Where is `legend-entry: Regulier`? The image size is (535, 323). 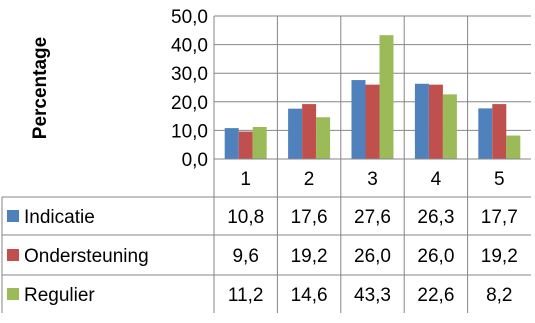
legend-entry: Regulier is located at coordinates (59, 295).